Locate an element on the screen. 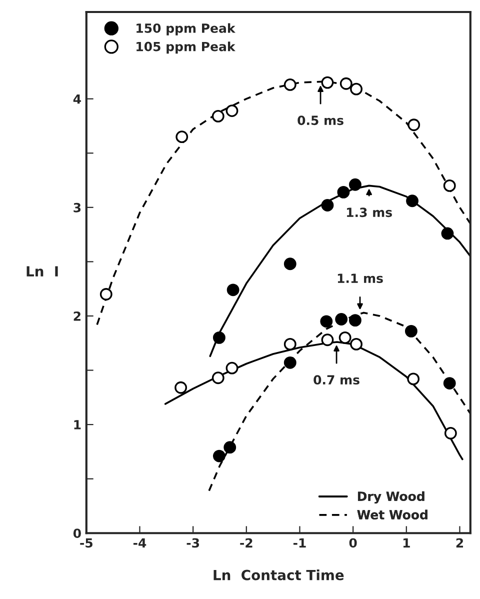 The height and width of the screenshot is (599, 480). x-axis-title: Ln Contact Time is located at coordinates (279, 575).